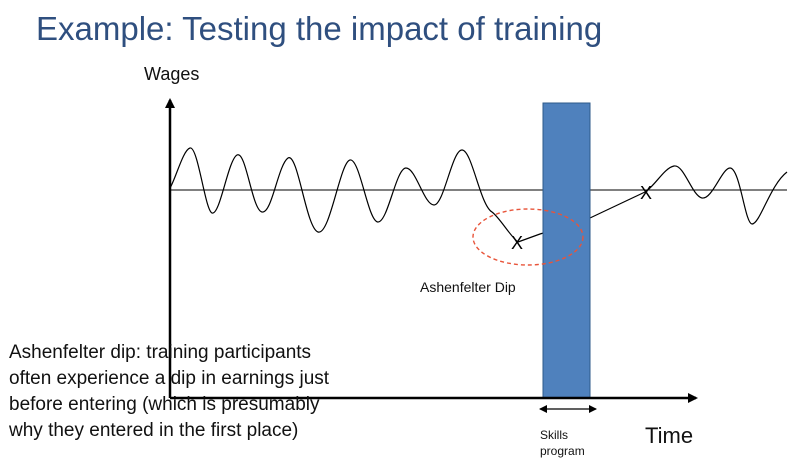  Describe the element at coordinates (154, 430) in the screenshot. I see `caption-line: why they entered in the first place)` at that location.